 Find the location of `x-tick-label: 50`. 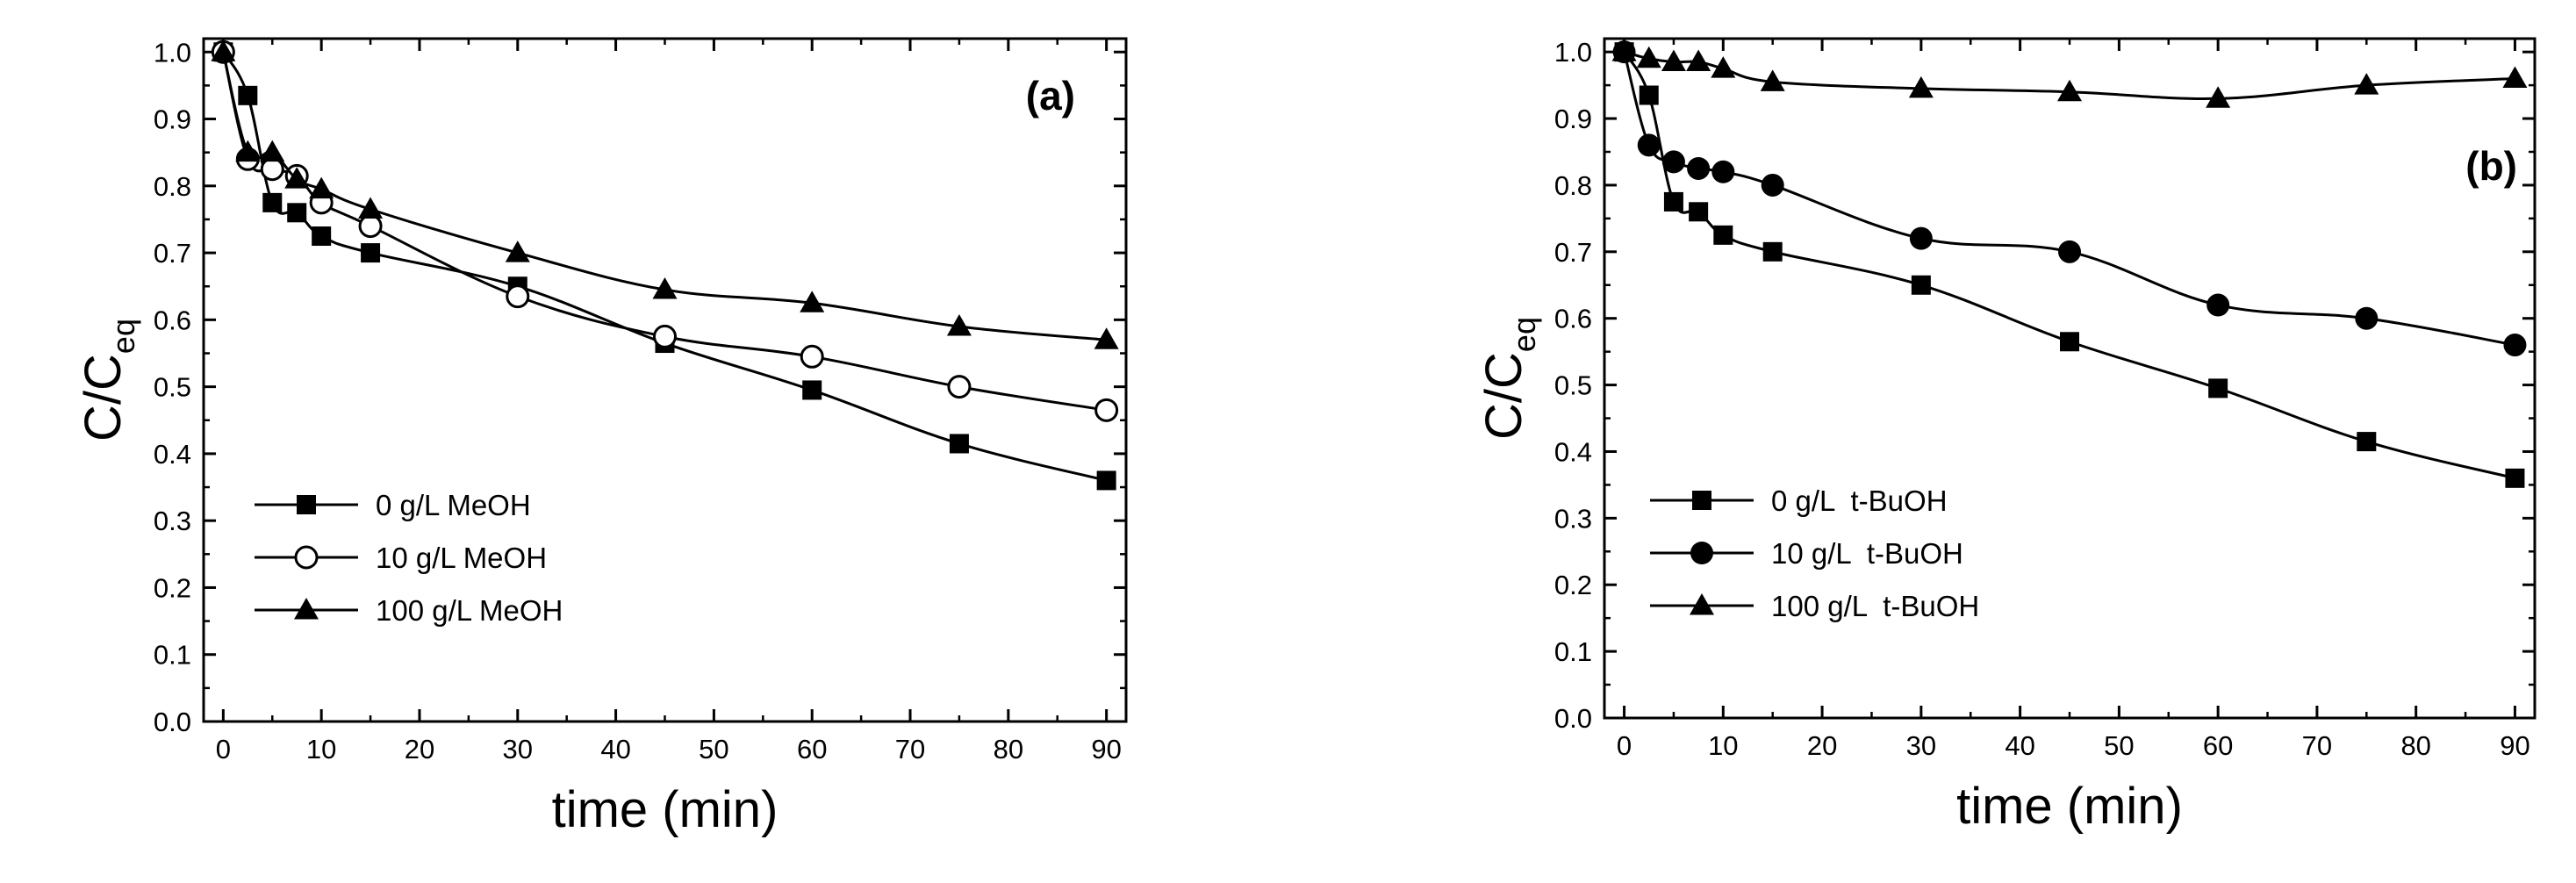

x-tick-label: 50 is located at coordinates (713, 749).